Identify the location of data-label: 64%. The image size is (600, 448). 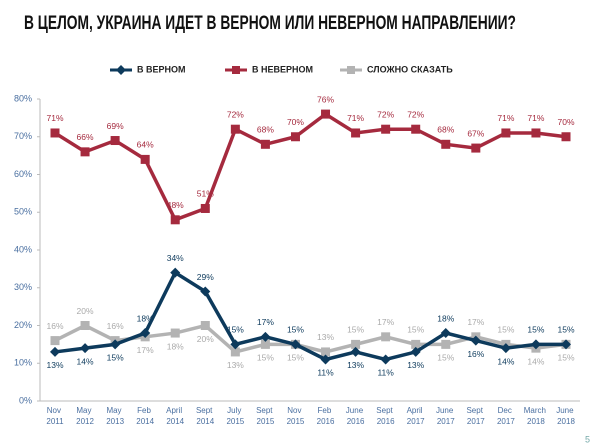
(145, 145).